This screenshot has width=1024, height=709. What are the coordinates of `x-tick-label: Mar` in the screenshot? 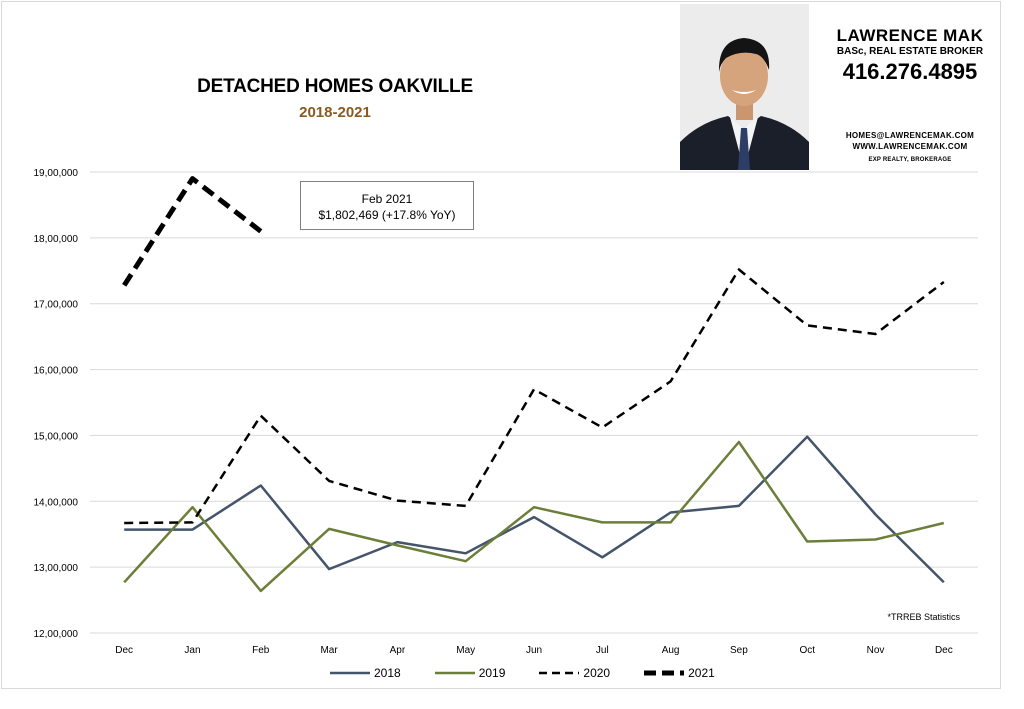 It's located at (329, 650).